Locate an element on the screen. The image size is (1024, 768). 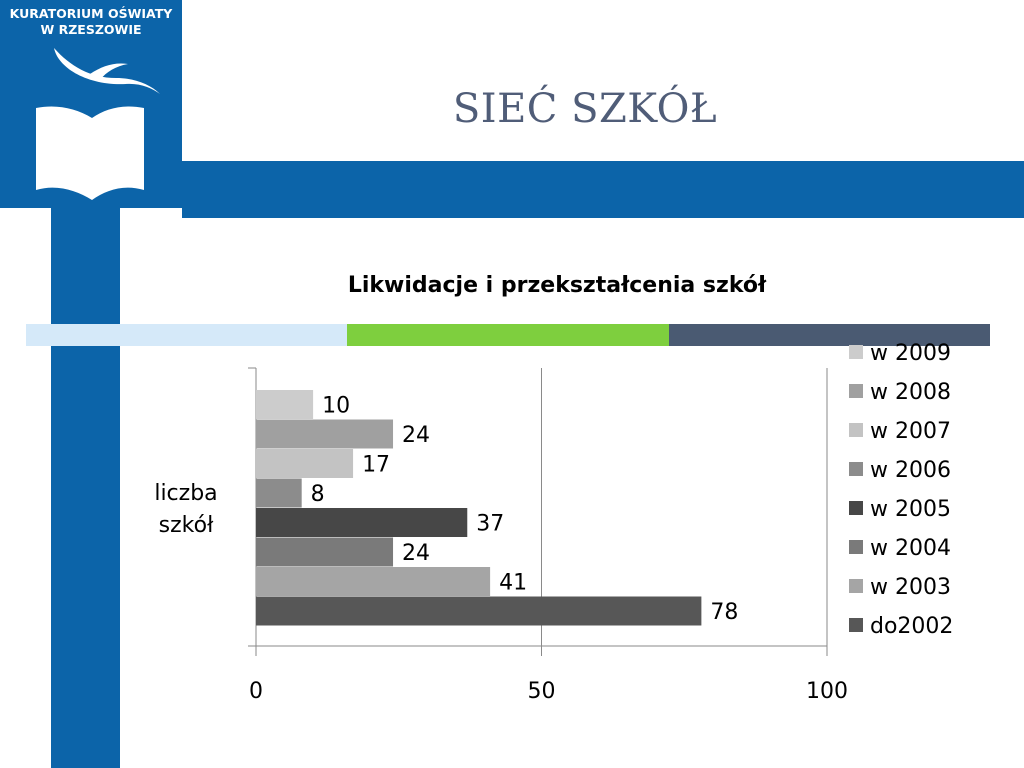
bar-w-2006 is located at coordinates (279, 493).